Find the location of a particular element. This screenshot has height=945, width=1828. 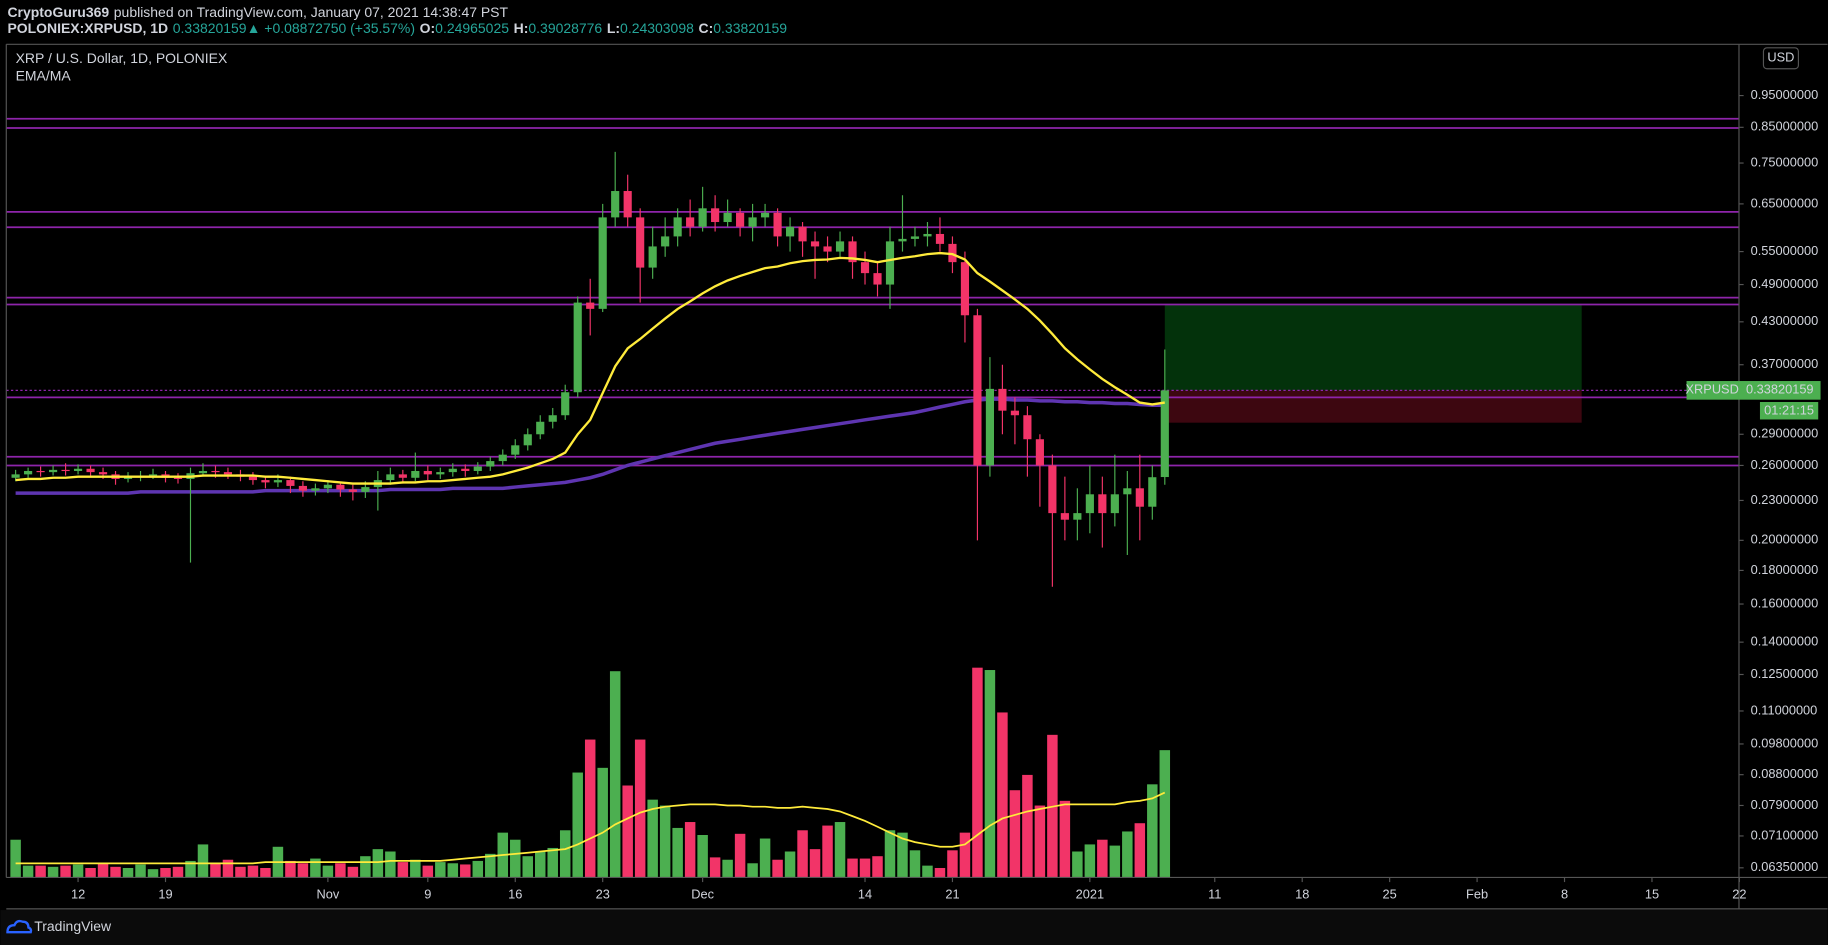

x-tick-label: 15 is located at coordinates (1652, 893).